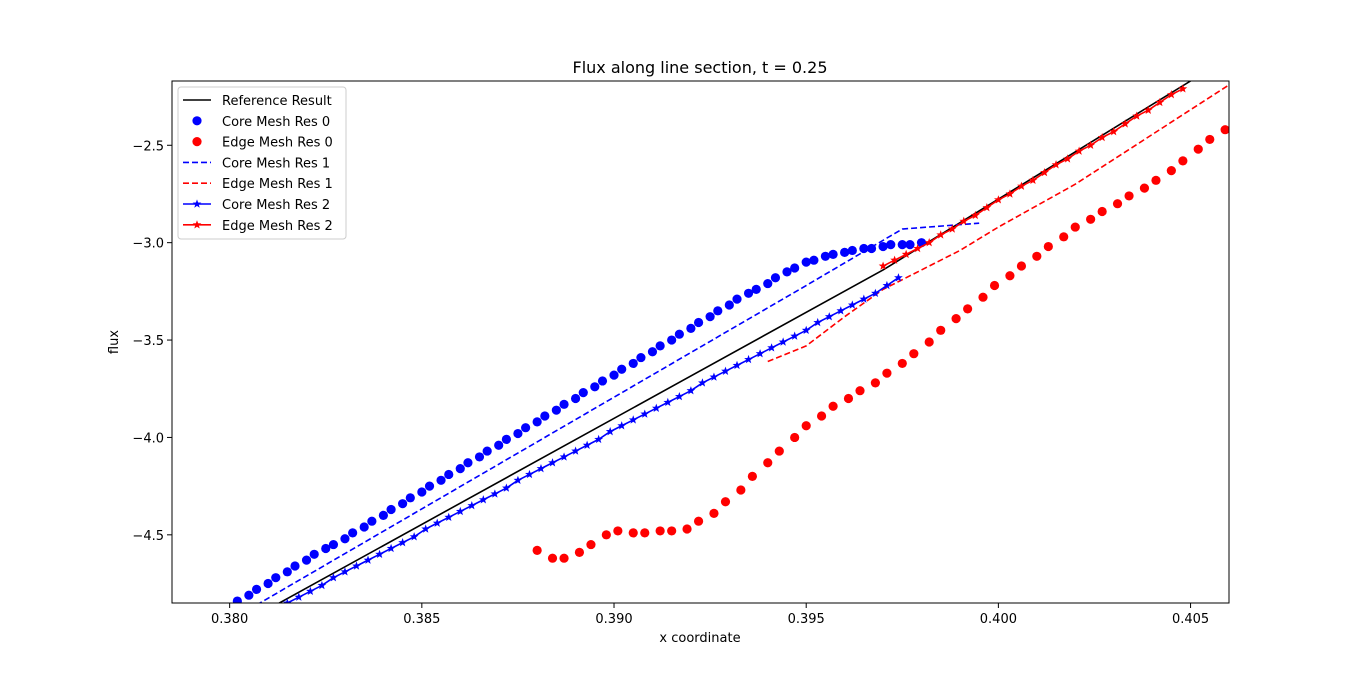  I want to click on legend-label: Edge Mesh Res 0, so click(277, 143).